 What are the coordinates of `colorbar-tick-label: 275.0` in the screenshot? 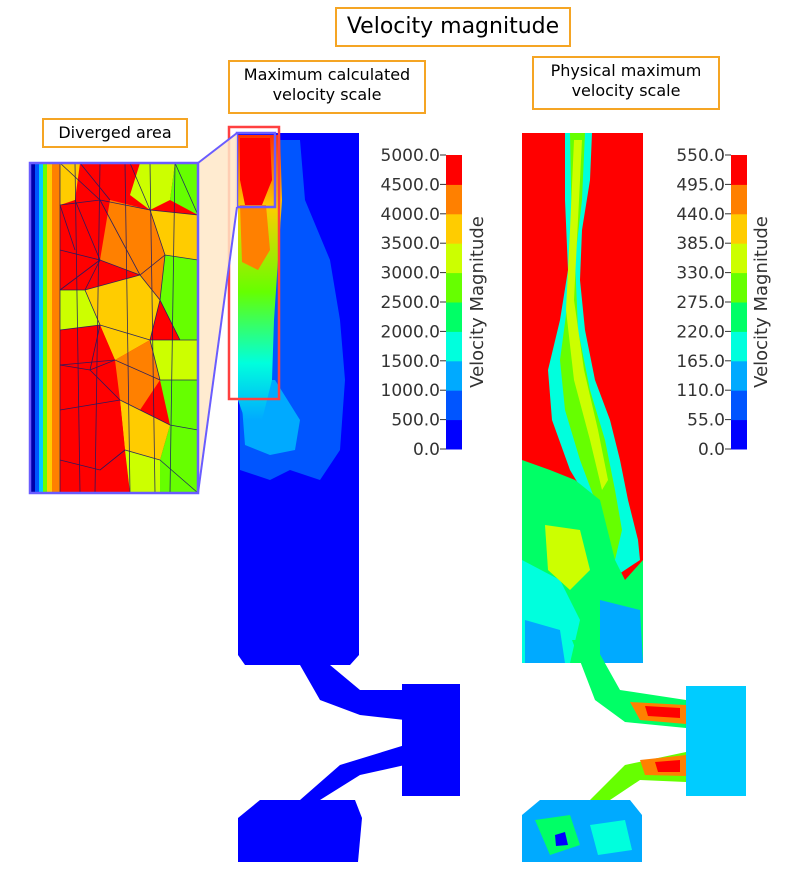 It's located at (700, 303).